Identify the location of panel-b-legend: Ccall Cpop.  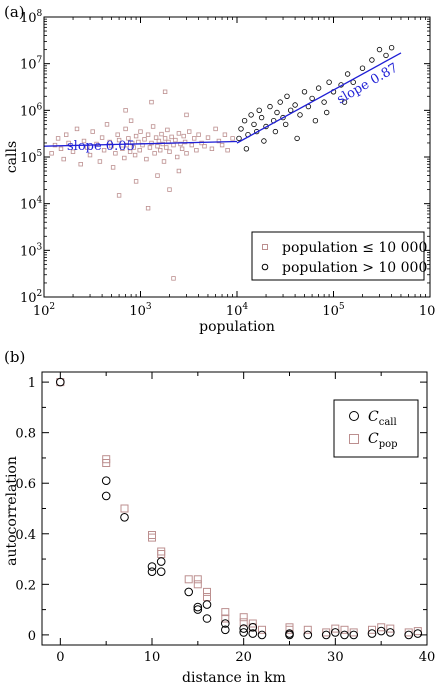
(376, 428).